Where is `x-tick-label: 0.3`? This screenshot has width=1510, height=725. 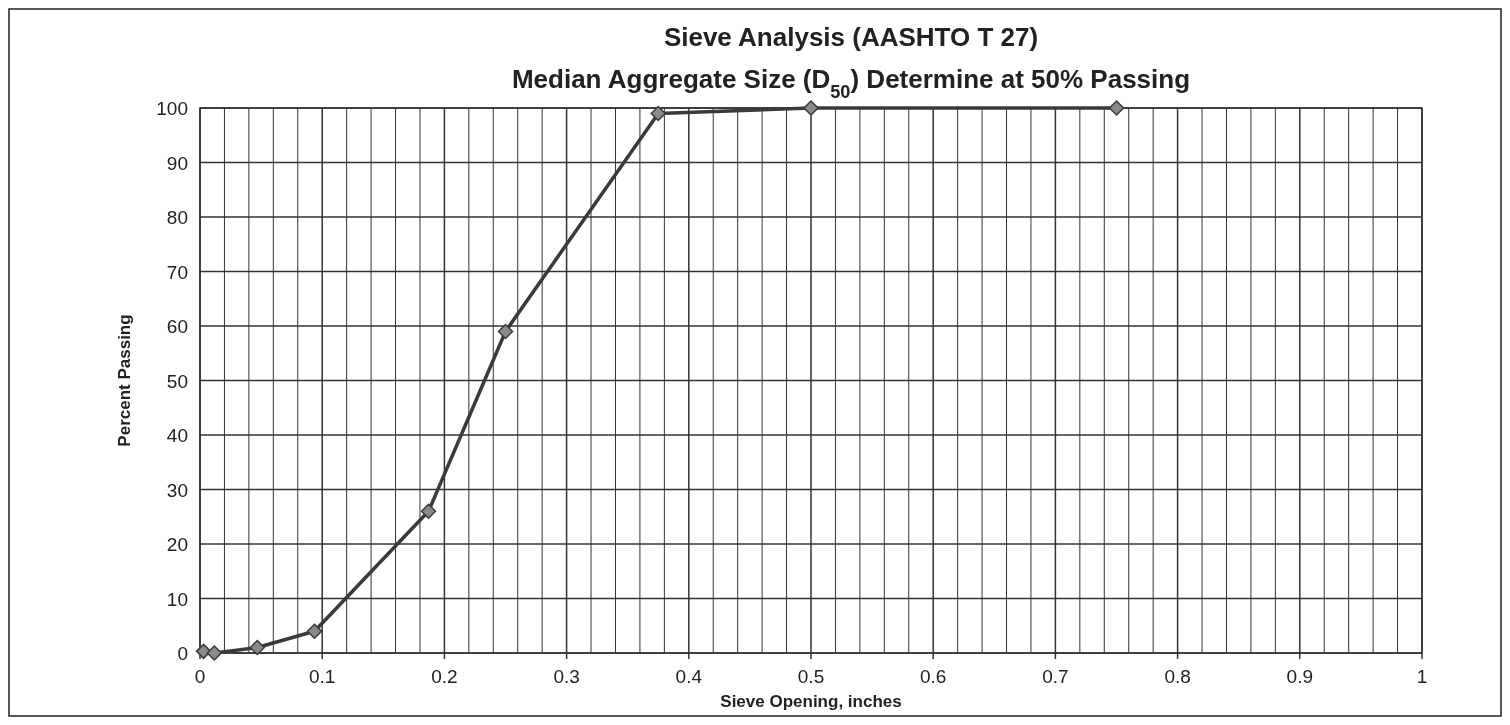
x-tick-label: 0.3 is located at coordinates (566, 676).